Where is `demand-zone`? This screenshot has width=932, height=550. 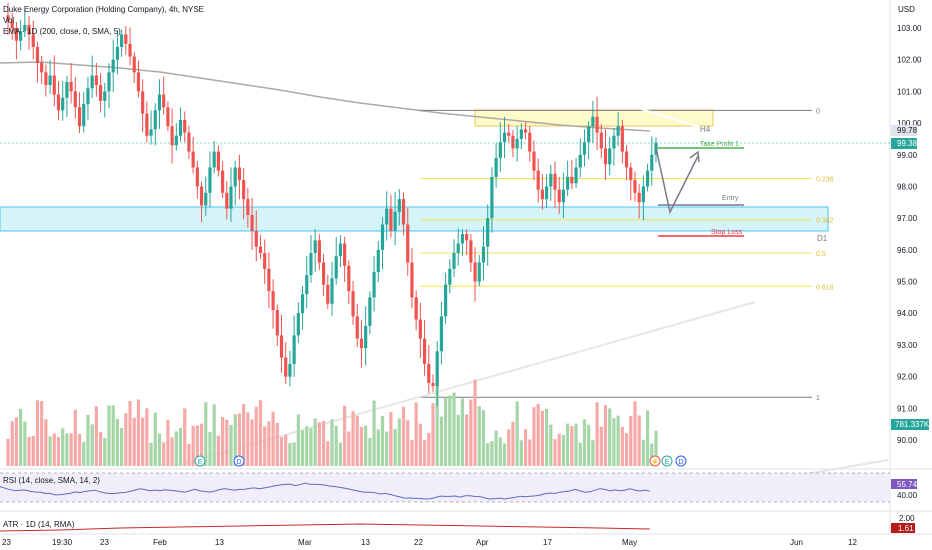 demand-zone is located at coordinates (414, 219).